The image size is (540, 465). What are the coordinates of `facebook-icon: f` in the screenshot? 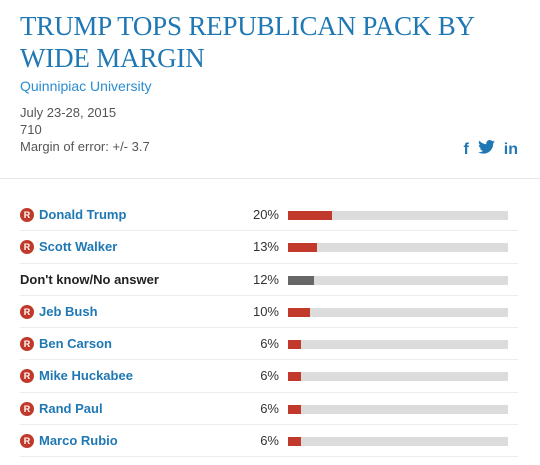 It's located at (466, 149).